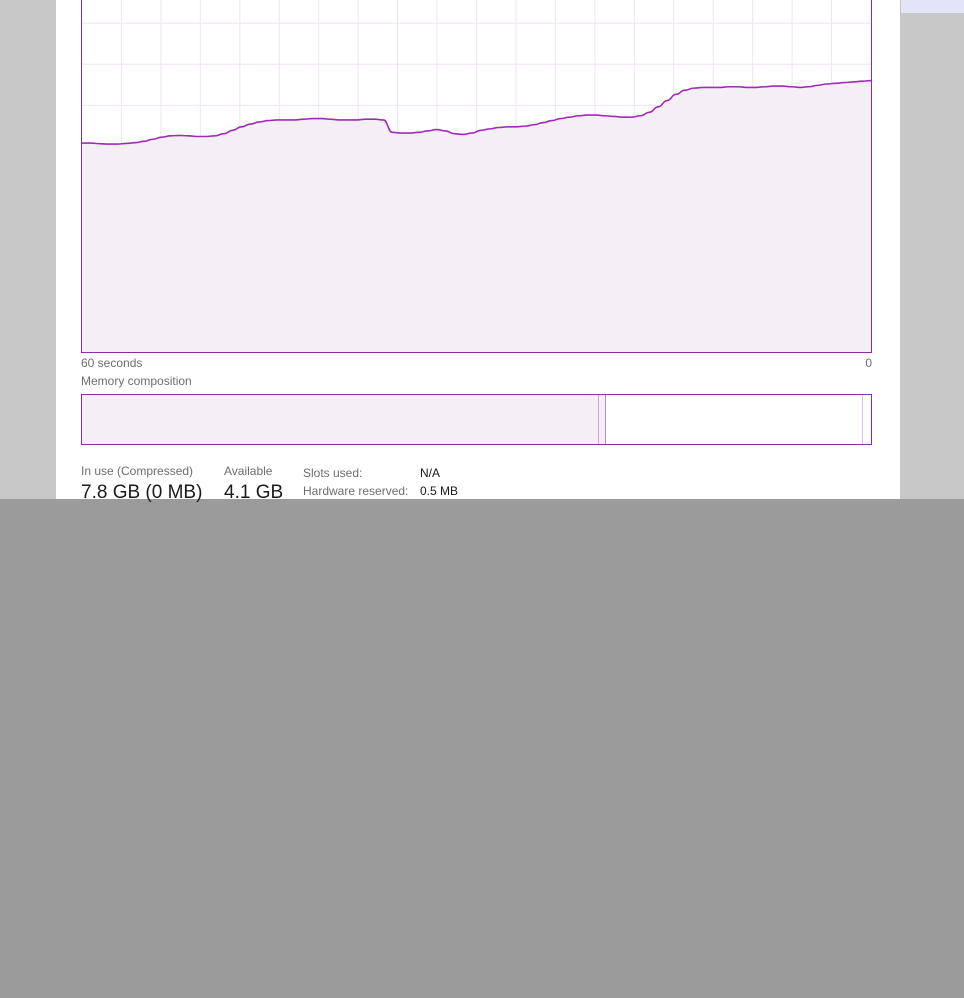  What do you see at coordinates (248, 471) in the screenshot?
I see `stat-available-label: Available` at bounding box center [248, 471].